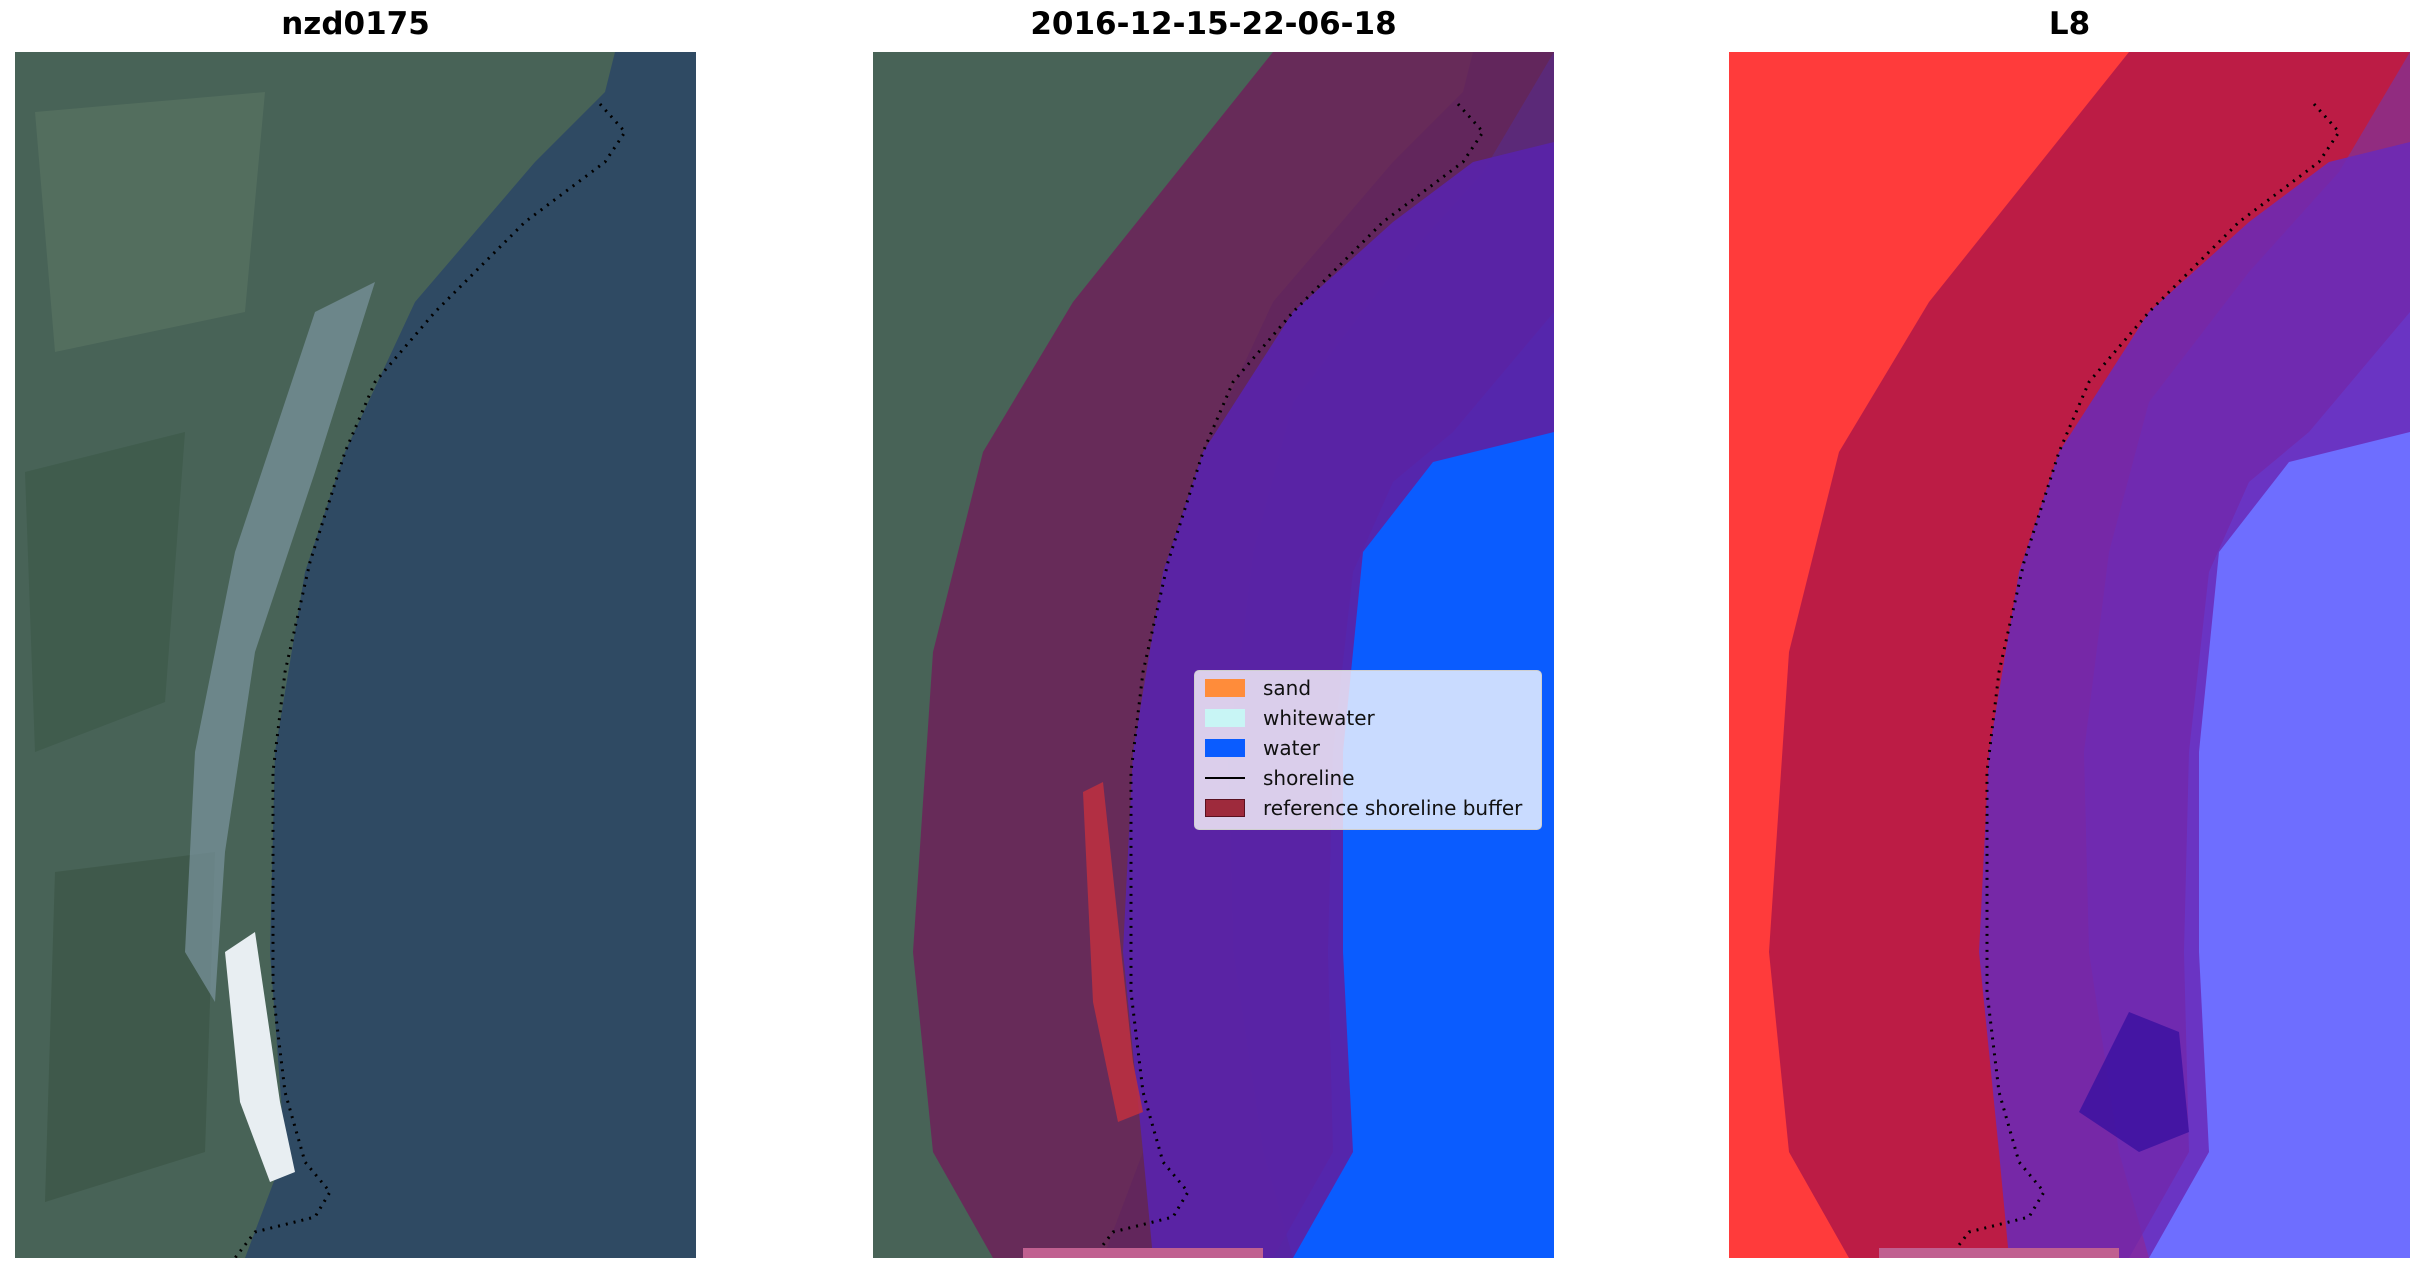  I want to click on legend-label-shoreline: shoreline, so click(1309, 778).